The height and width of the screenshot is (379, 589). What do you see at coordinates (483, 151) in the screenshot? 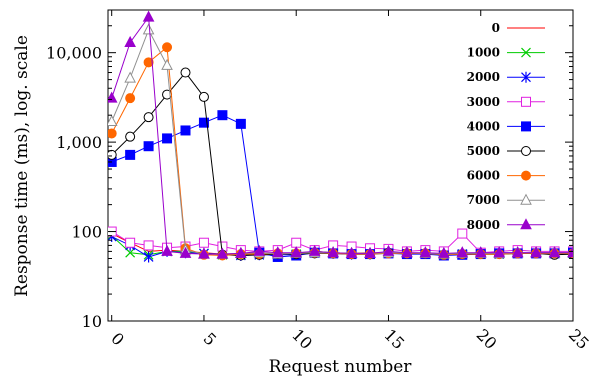
I see `legend-label: 5000` at bounding box center [483, 151].